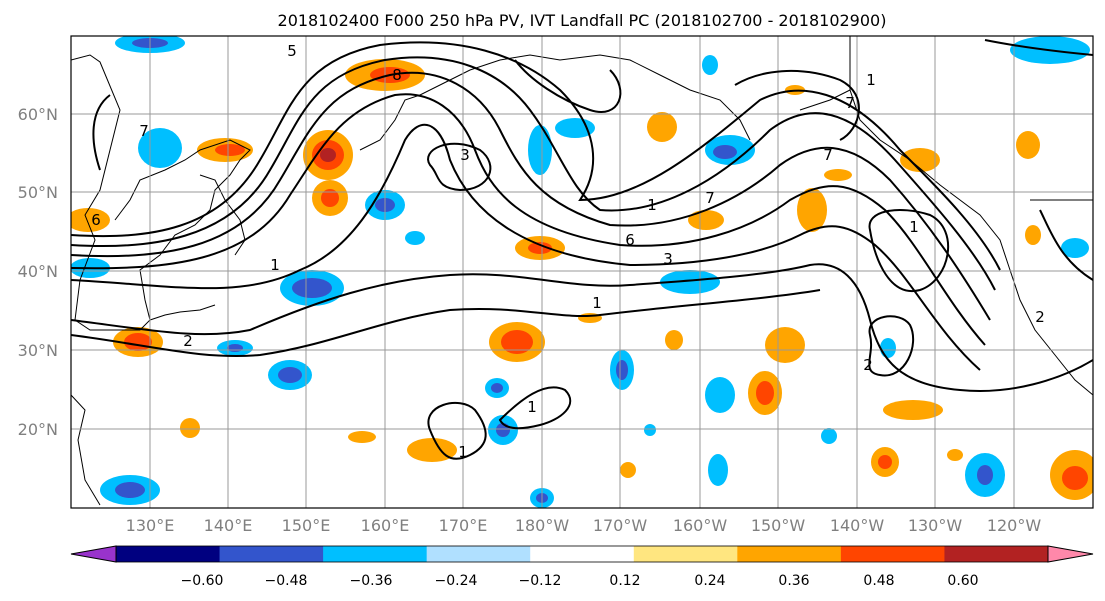 Image resolution: width=1105 pixels, height=601 pixels. What do you see at coordinates (38, 114) in the screenshot?
I see `lat-label-60n: 60°N` at bounding box center [38, 114].